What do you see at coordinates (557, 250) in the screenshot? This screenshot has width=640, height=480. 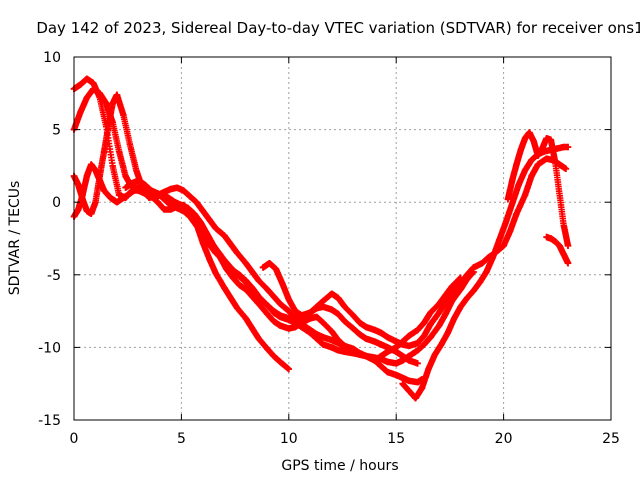 I see `series-sat-i` at bounding box center [557, 250].